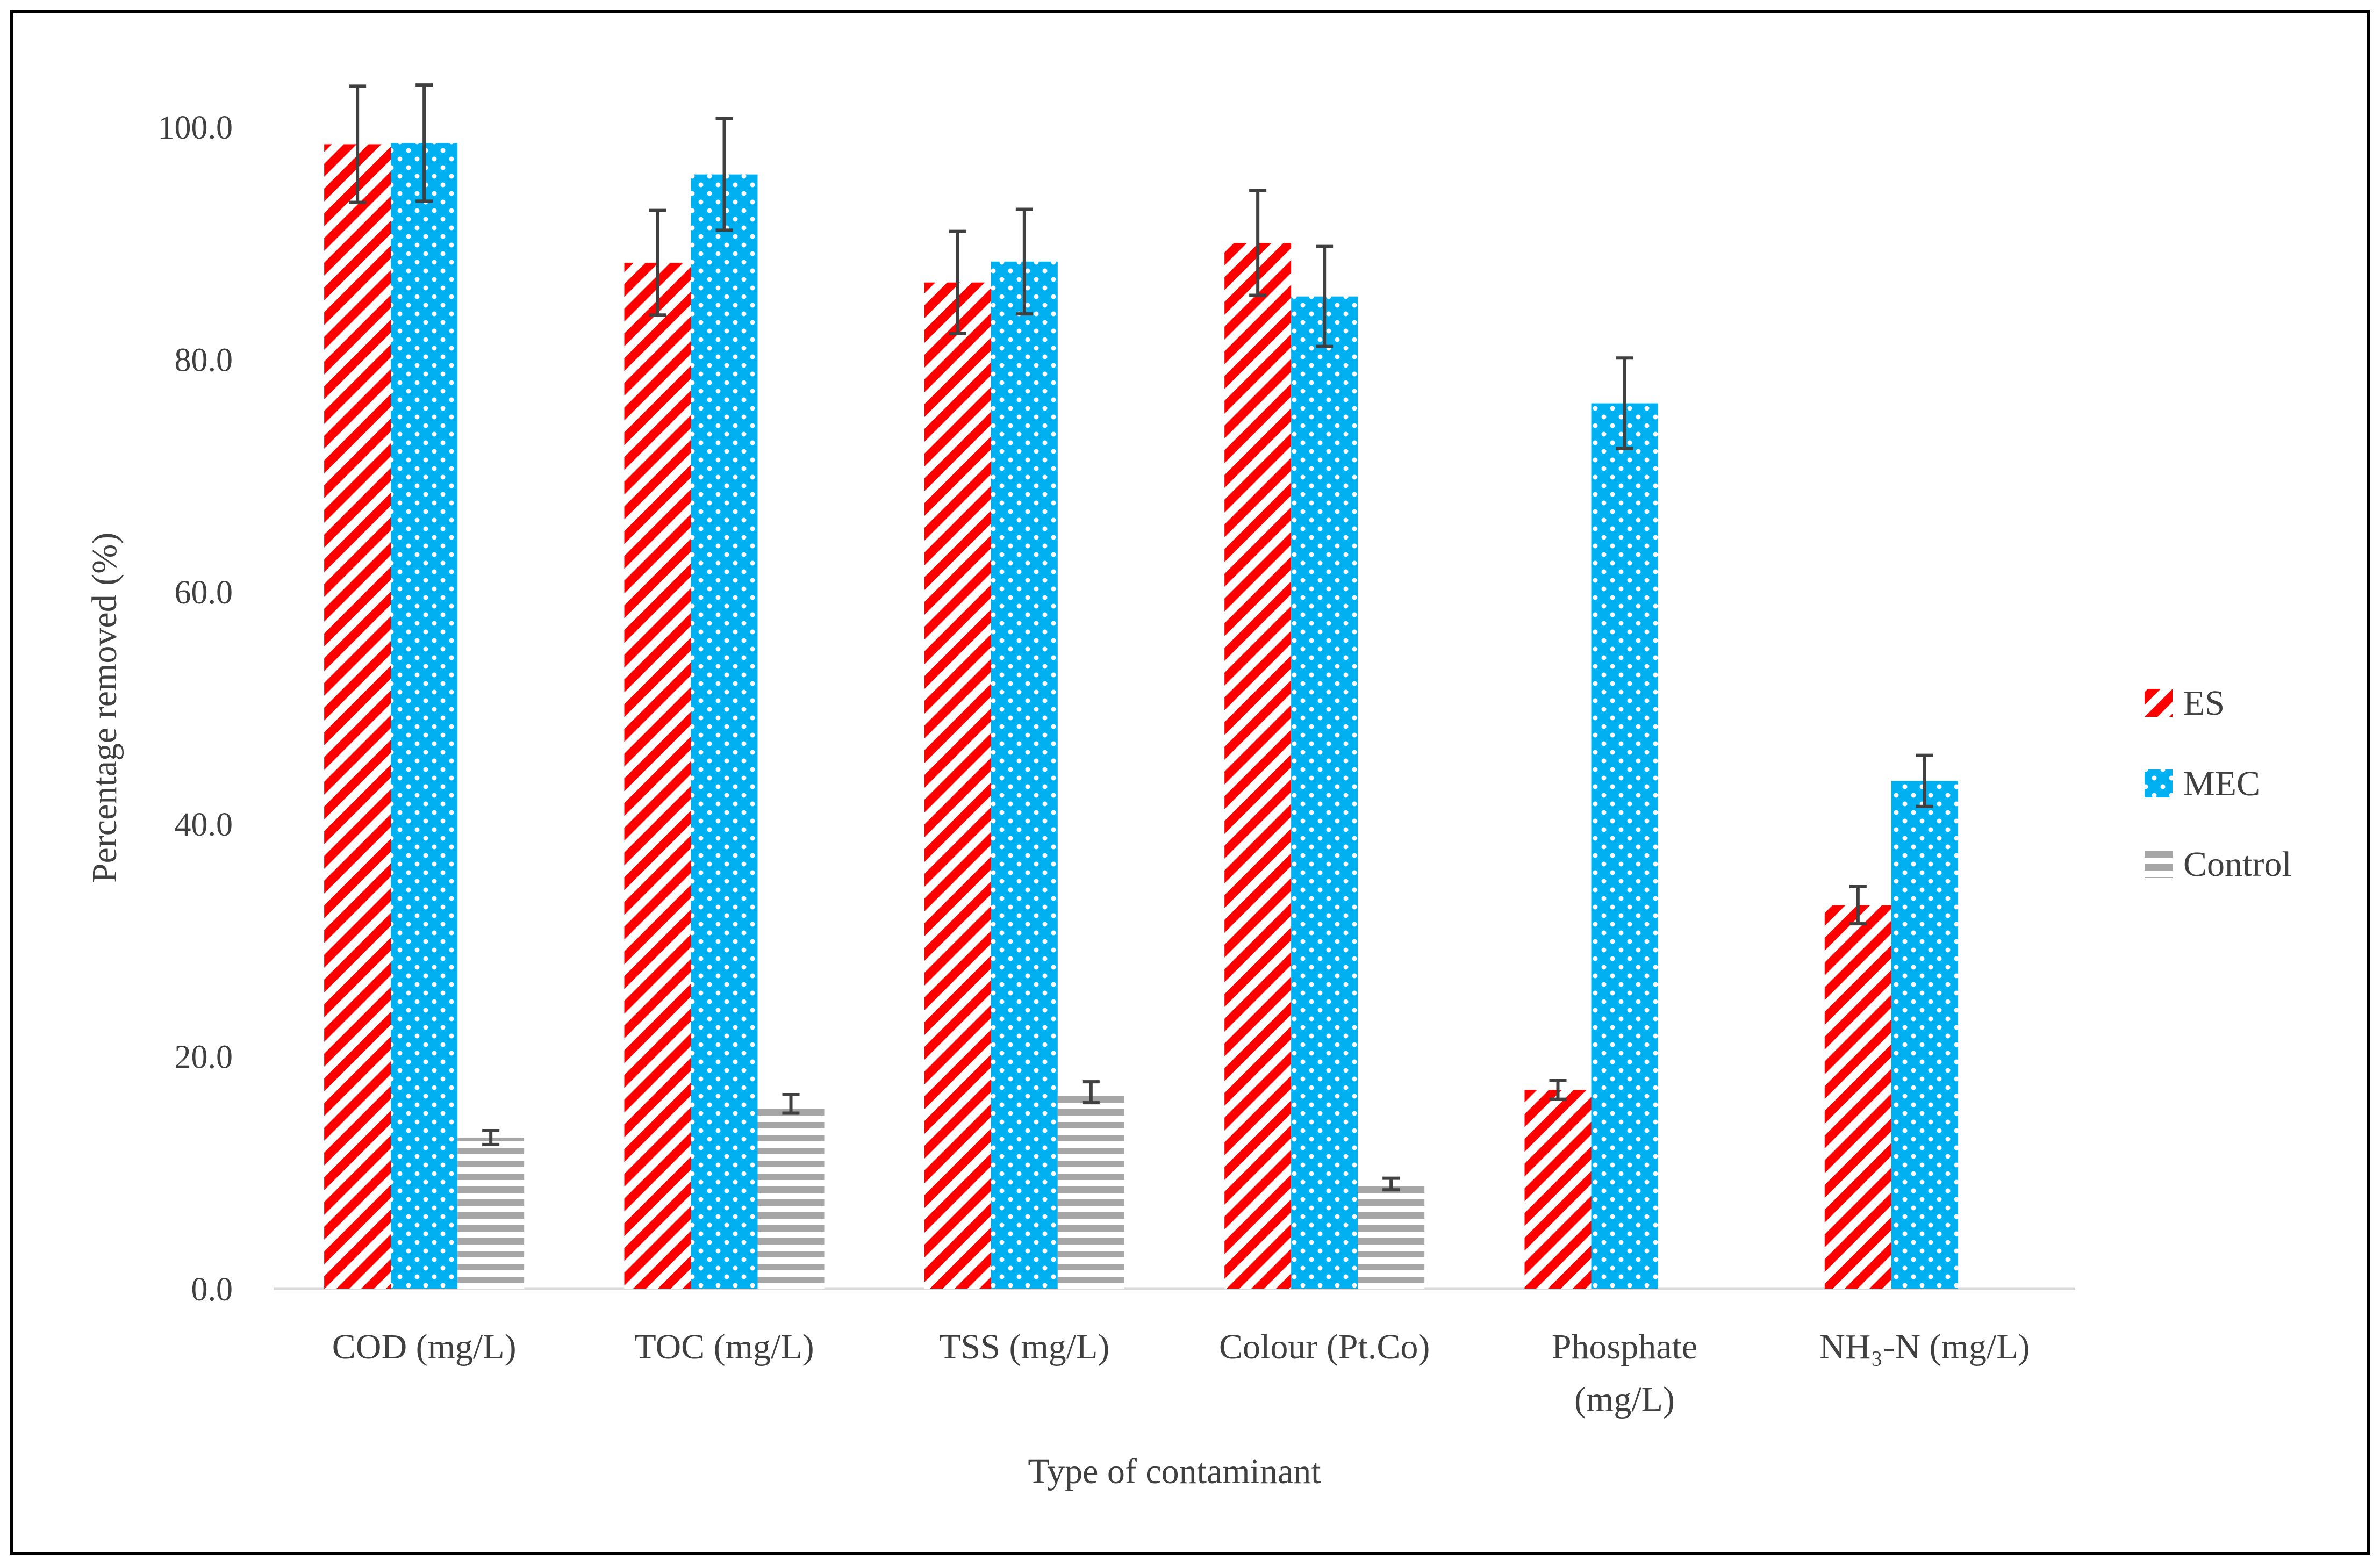  Describe the element at coordinates (212, 1289) in the screenshot. I see `y-tick-label: 0.0` at that location.